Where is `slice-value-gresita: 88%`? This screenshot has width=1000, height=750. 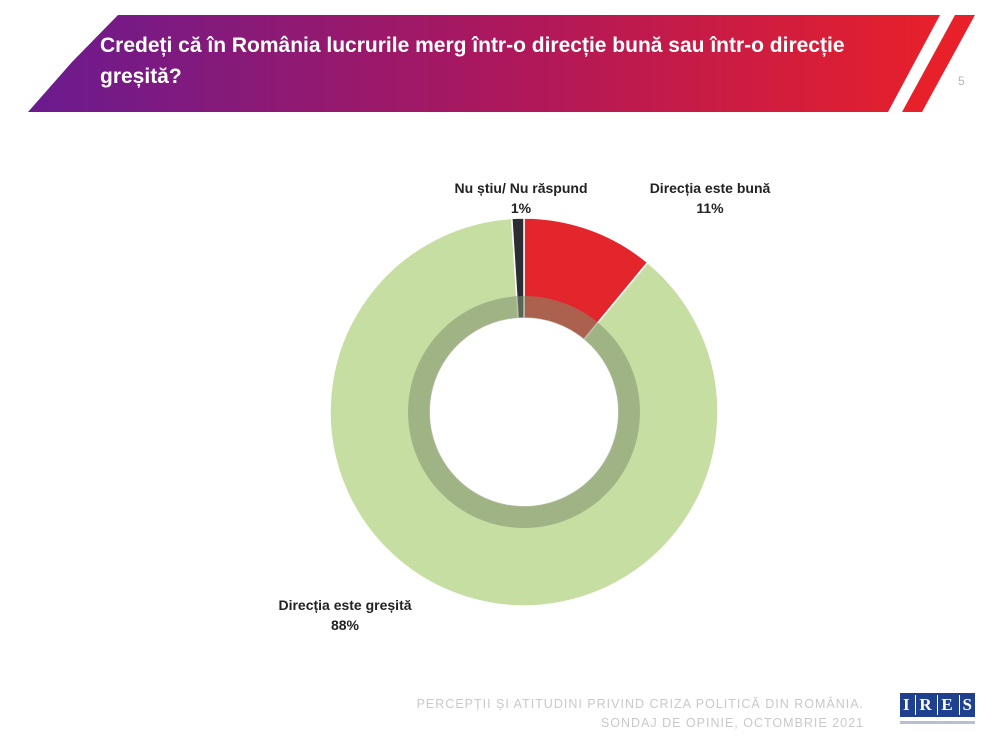
slice-value-gresita: 88% is located at coordinates (345, 625).